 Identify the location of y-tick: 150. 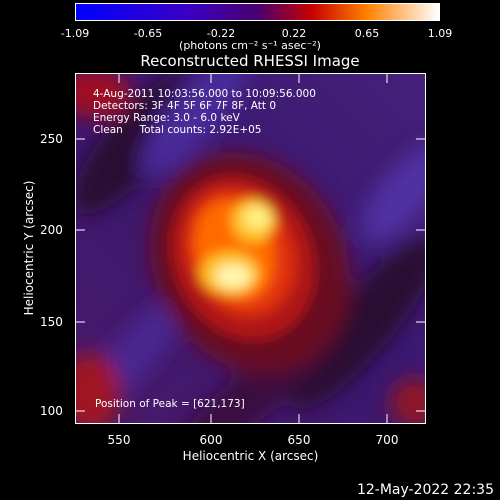
(51, 322).